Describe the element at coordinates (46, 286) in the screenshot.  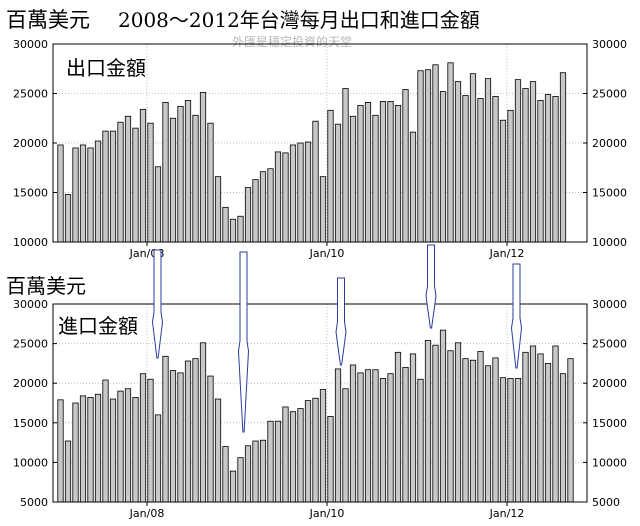
I see `unit-label-bottom: 百萬美元` at that location.